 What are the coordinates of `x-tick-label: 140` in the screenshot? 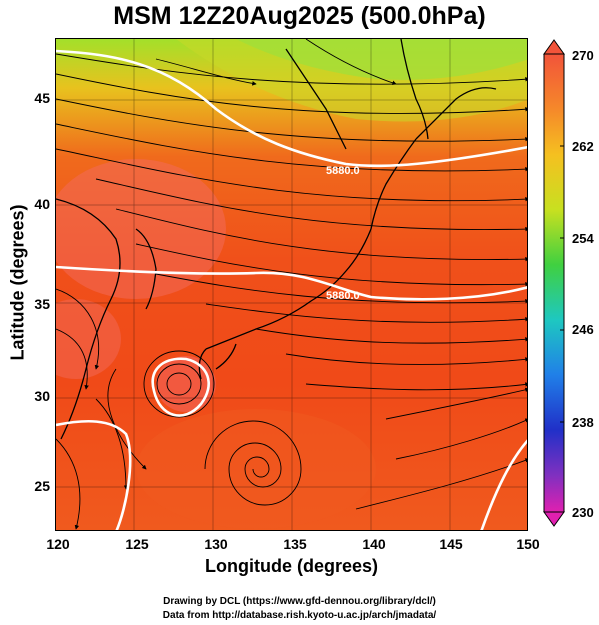 It's located at (374, 544).